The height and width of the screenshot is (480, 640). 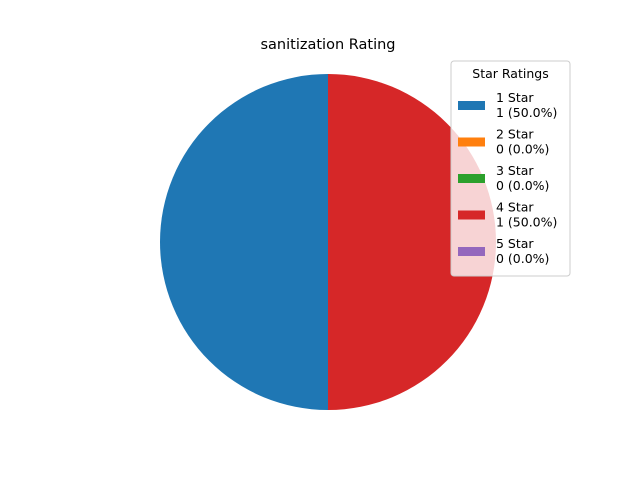 I want to click on legend-swatch-1-star, so click(x=471, y=105).